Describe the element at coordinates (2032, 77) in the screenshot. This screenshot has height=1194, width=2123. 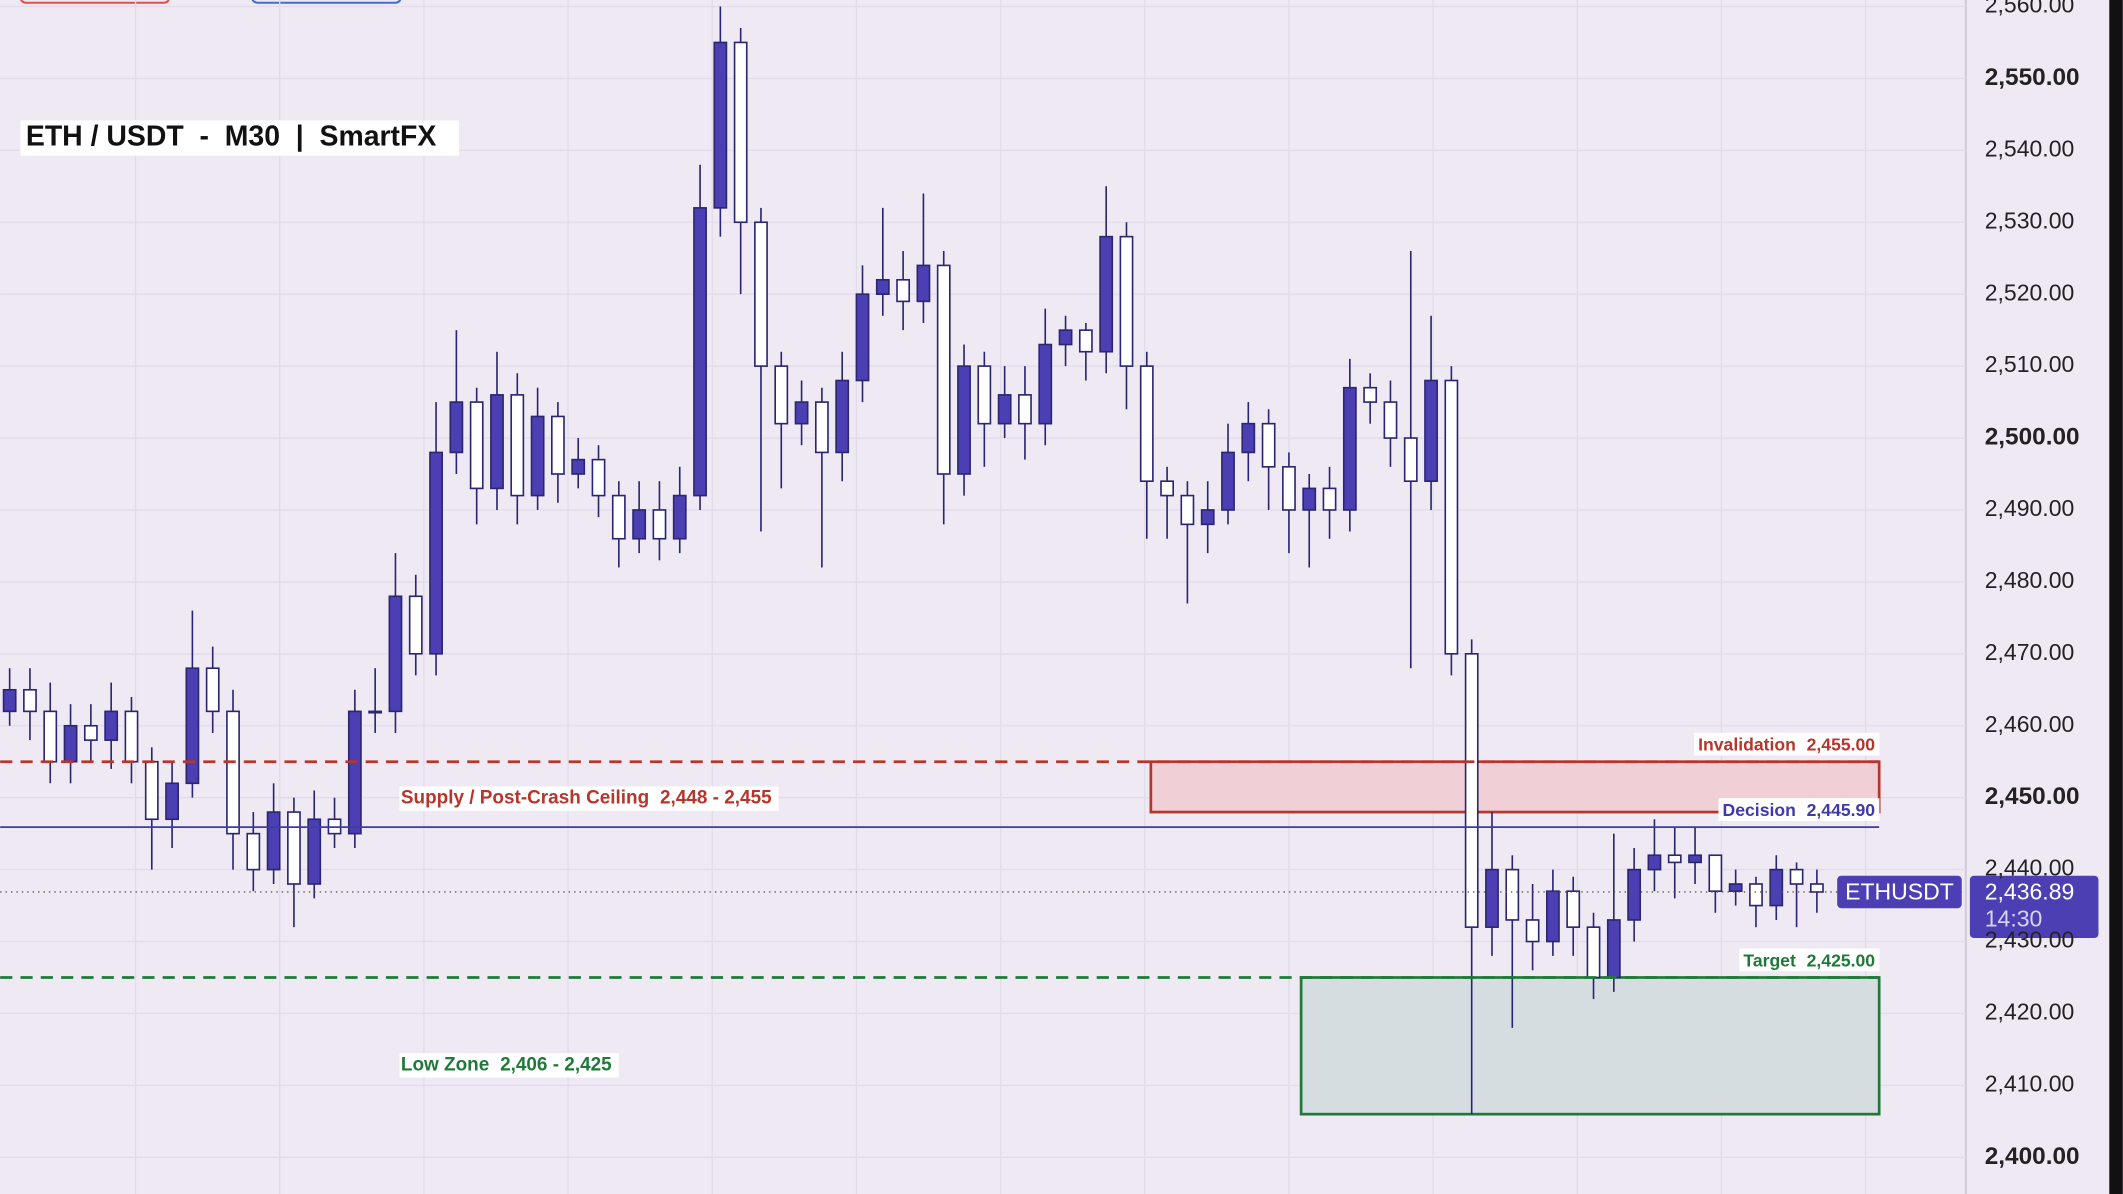
I see `y-tick-label: 2,550.00` at that location.